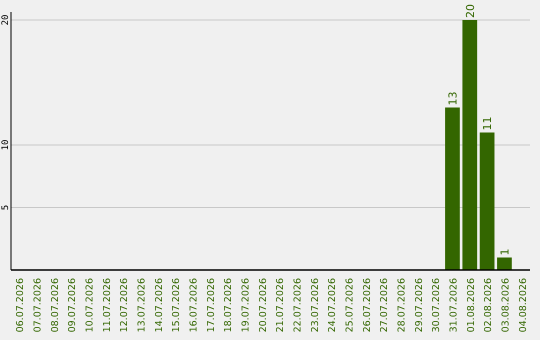  I want to click on x-tick-label: 03.08.2026, so click(506, 305).